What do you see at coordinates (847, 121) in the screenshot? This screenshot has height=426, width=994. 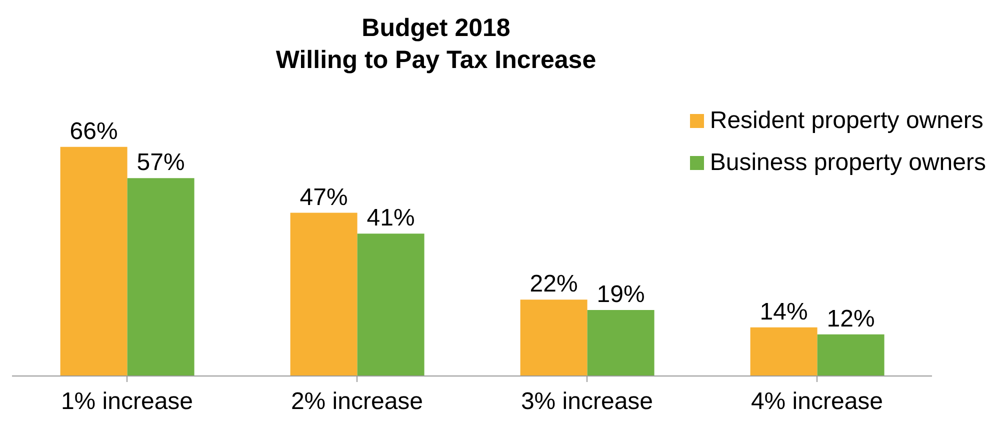 I see `legend-label: Resident property owners` at bounding box center [847, 121].